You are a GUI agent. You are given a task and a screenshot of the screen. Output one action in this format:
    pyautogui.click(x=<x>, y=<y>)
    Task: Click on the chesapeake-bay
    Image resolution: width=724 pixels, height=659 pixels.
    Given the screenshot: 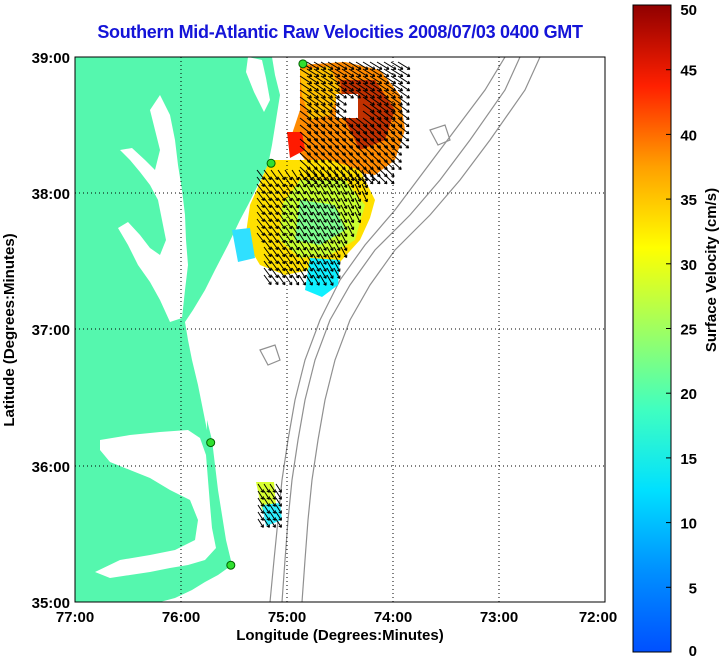 What is the action you would take?
    pyautogui.click(x=153, y=208)
    